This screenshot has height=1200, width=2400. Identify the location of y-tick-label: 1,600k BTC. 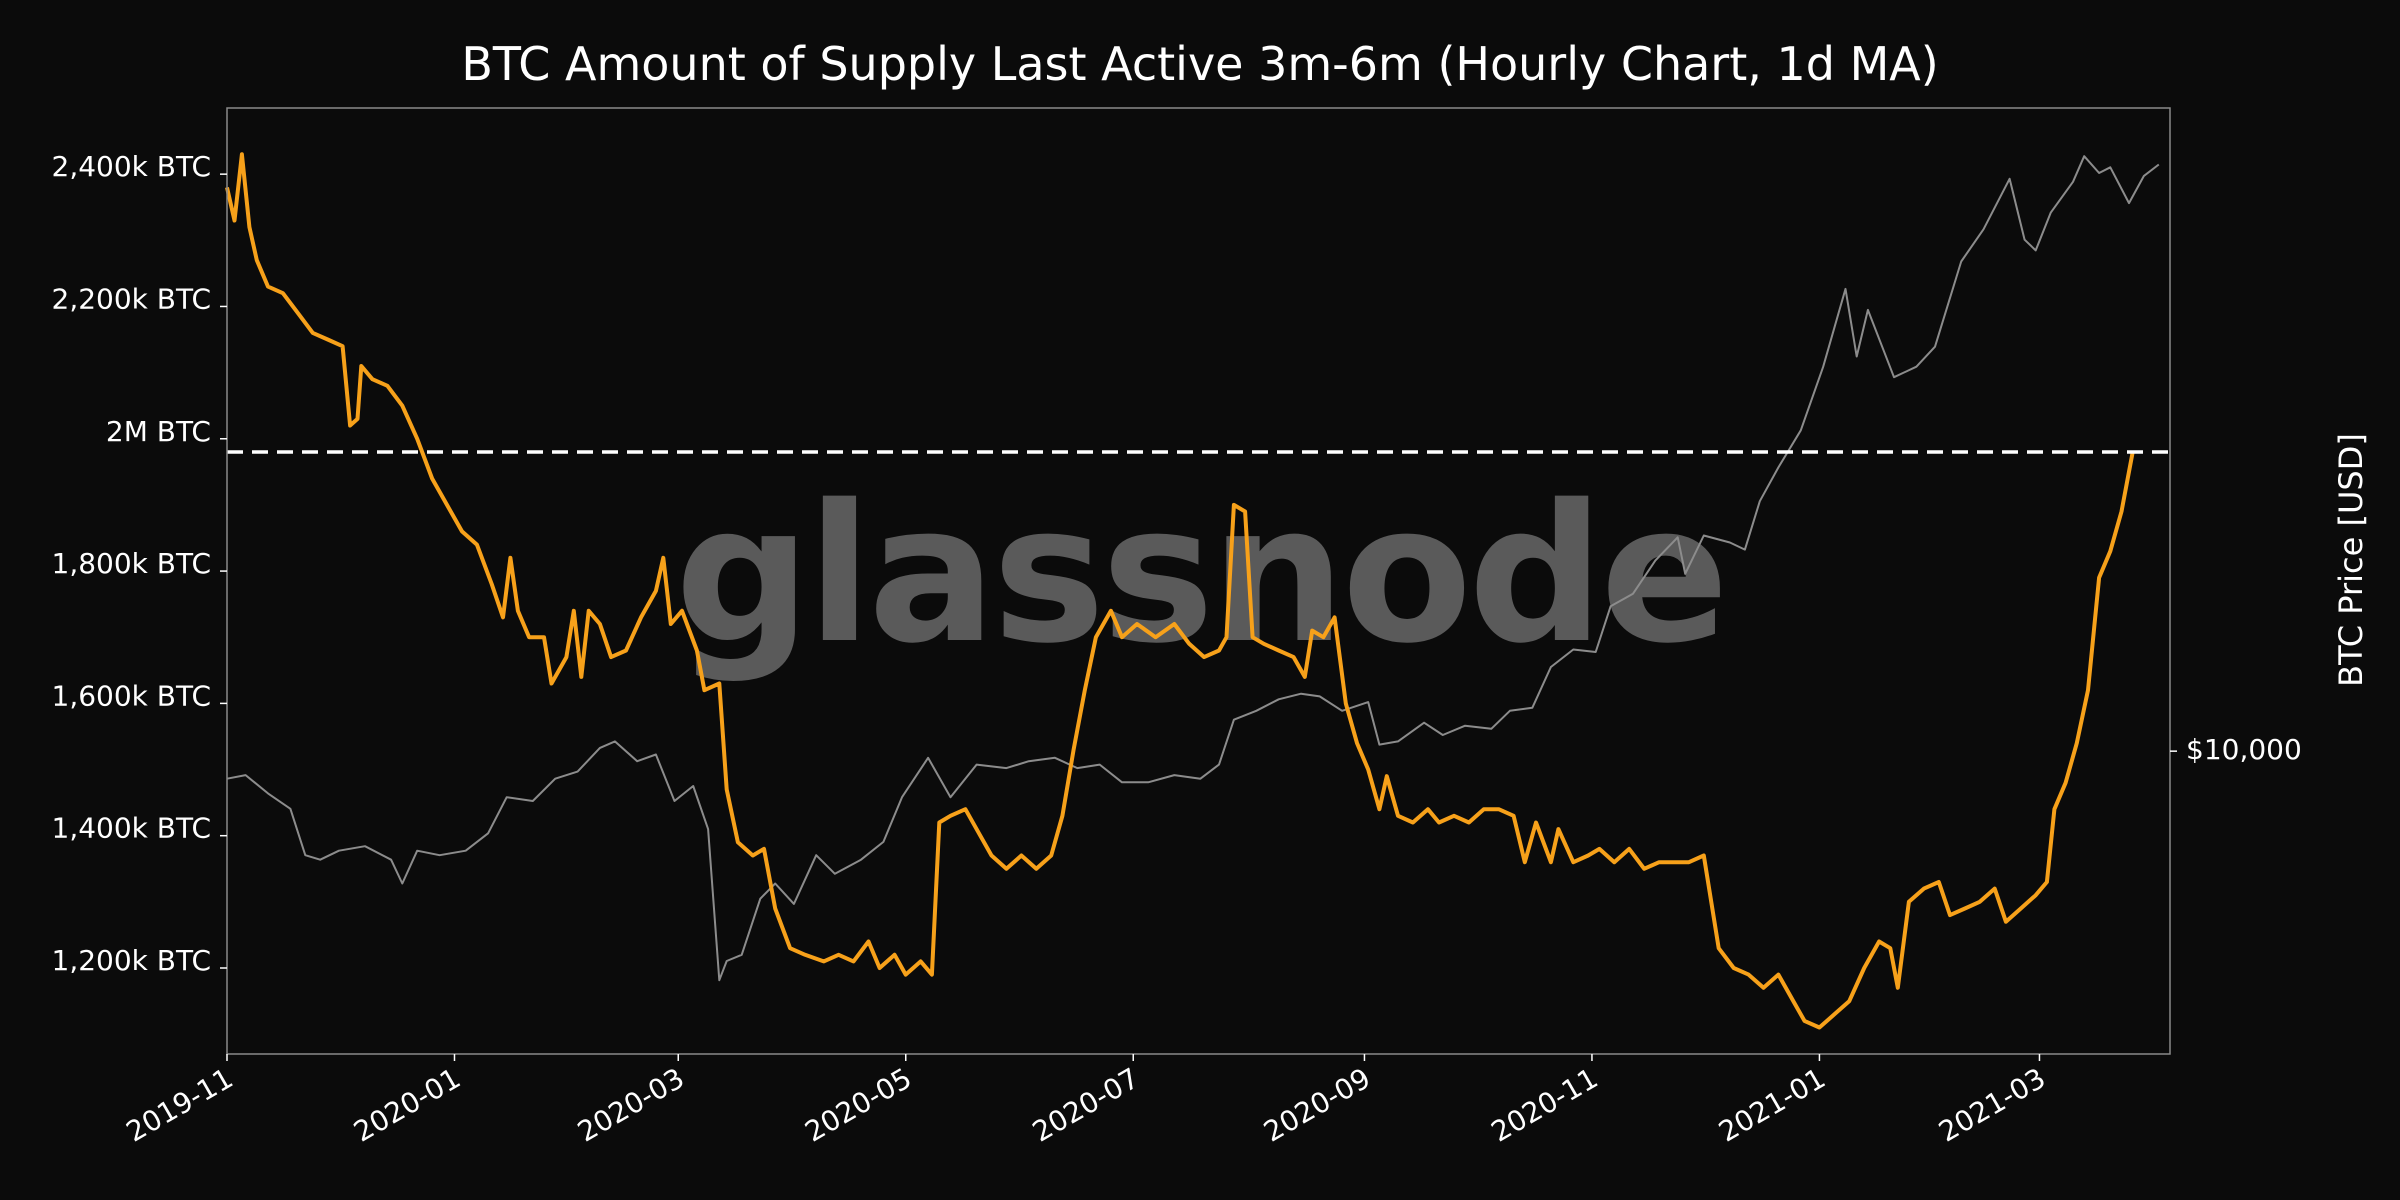
(132, 695).